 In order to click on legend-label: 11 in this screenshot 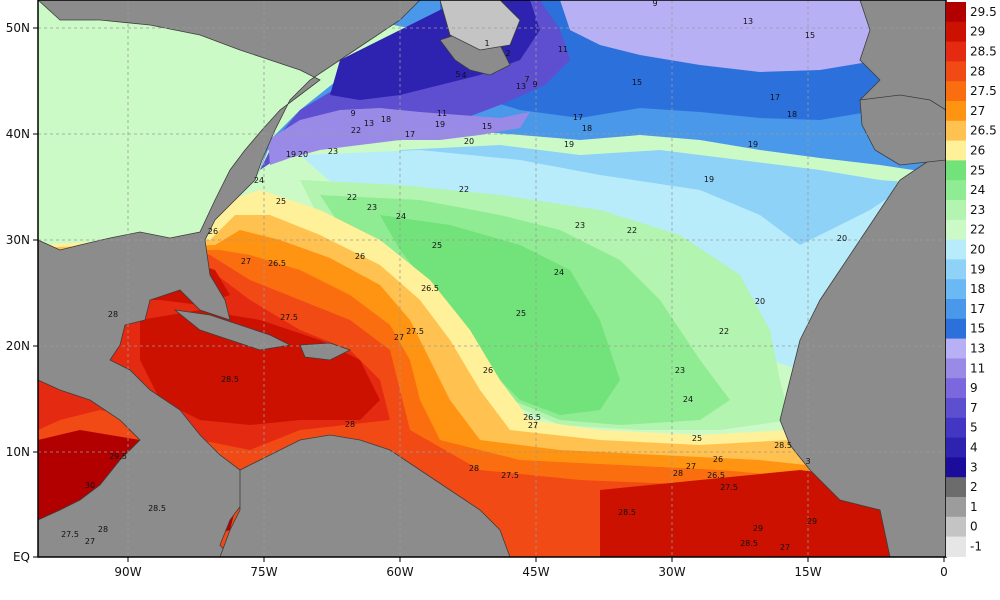, I will do `click(977, 368)`.